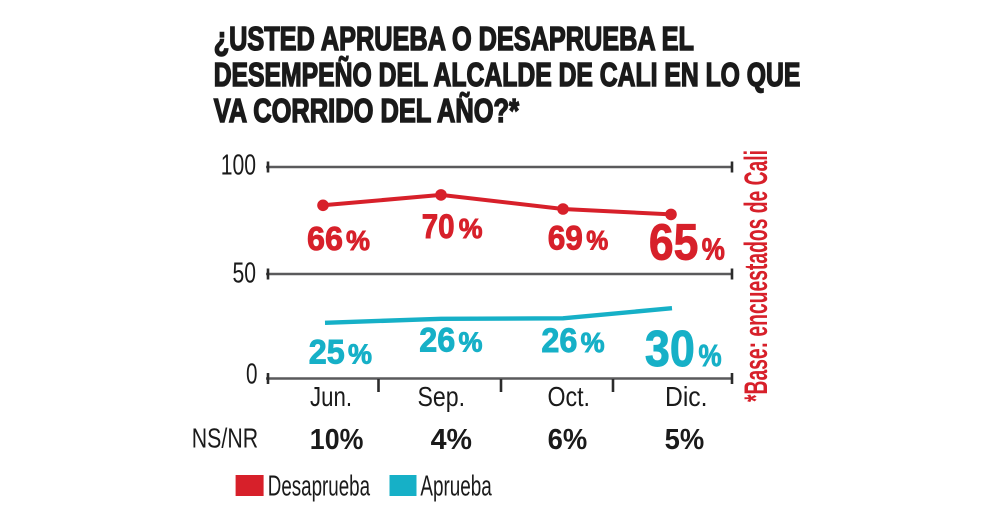 This screenshot has width=1000, height=530. I want to click on svg-text: 10%, so click(337, 440).